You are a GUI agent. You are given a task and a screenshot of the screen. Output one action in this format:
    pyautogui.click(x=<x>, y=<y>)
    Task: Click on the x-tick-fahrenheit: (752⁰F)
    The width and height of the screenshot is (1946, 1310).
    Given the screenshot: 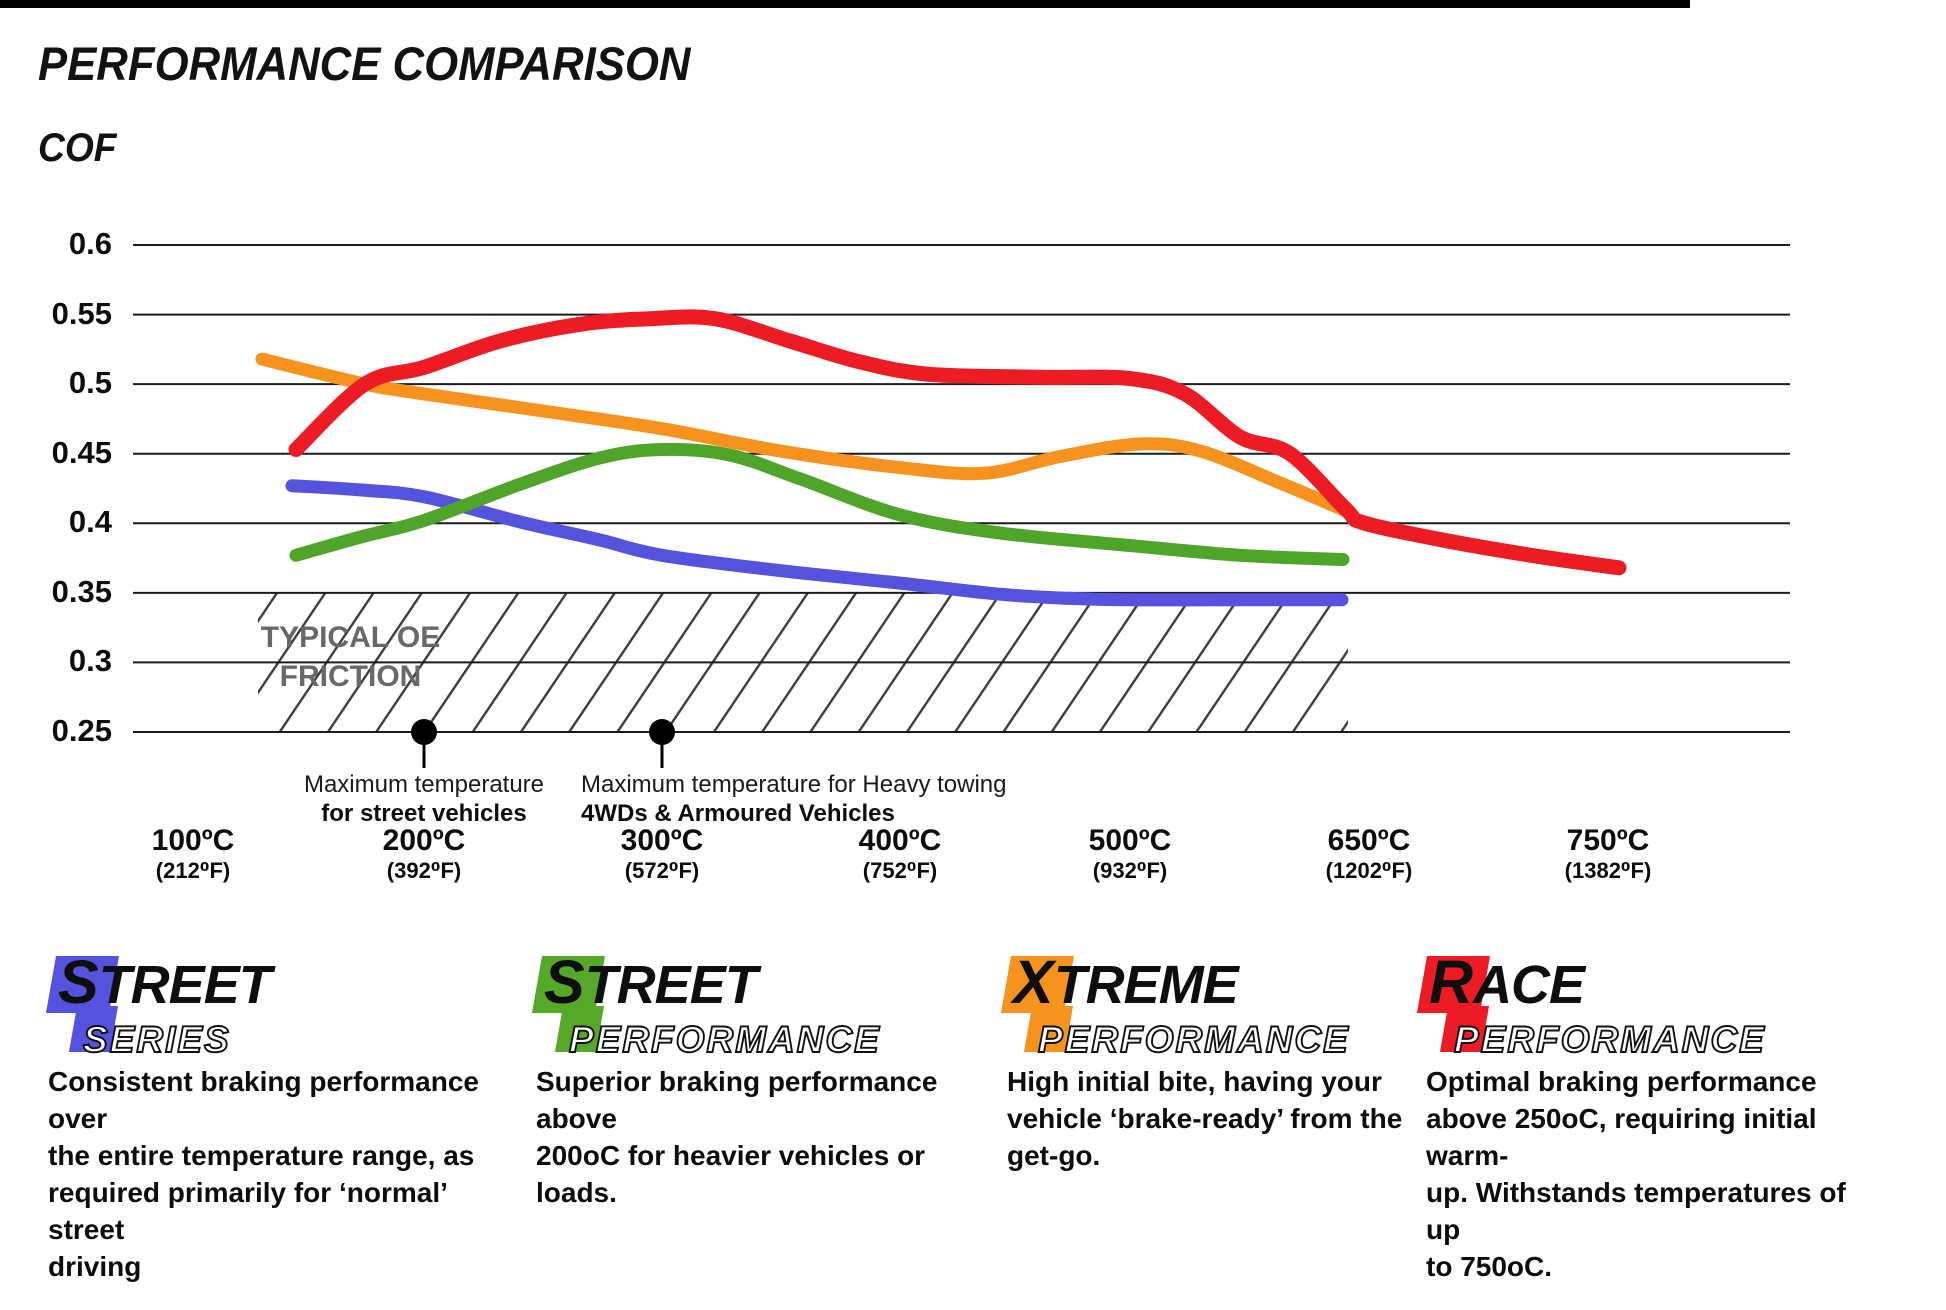 What is the action you would take?
    pyautogui.click(x=900, y=870)
    